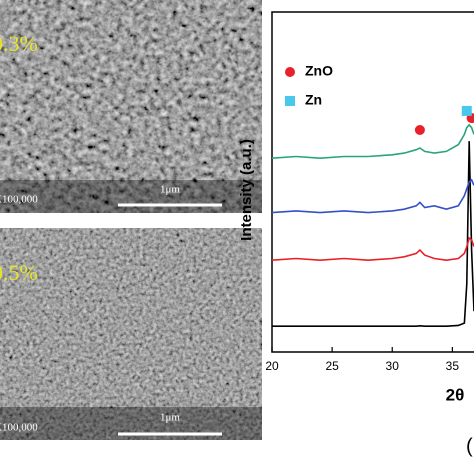  What do you see at coordinates (131, 196) in the screenshot?
I see `sem-footer` at bounding box center [131, 196].